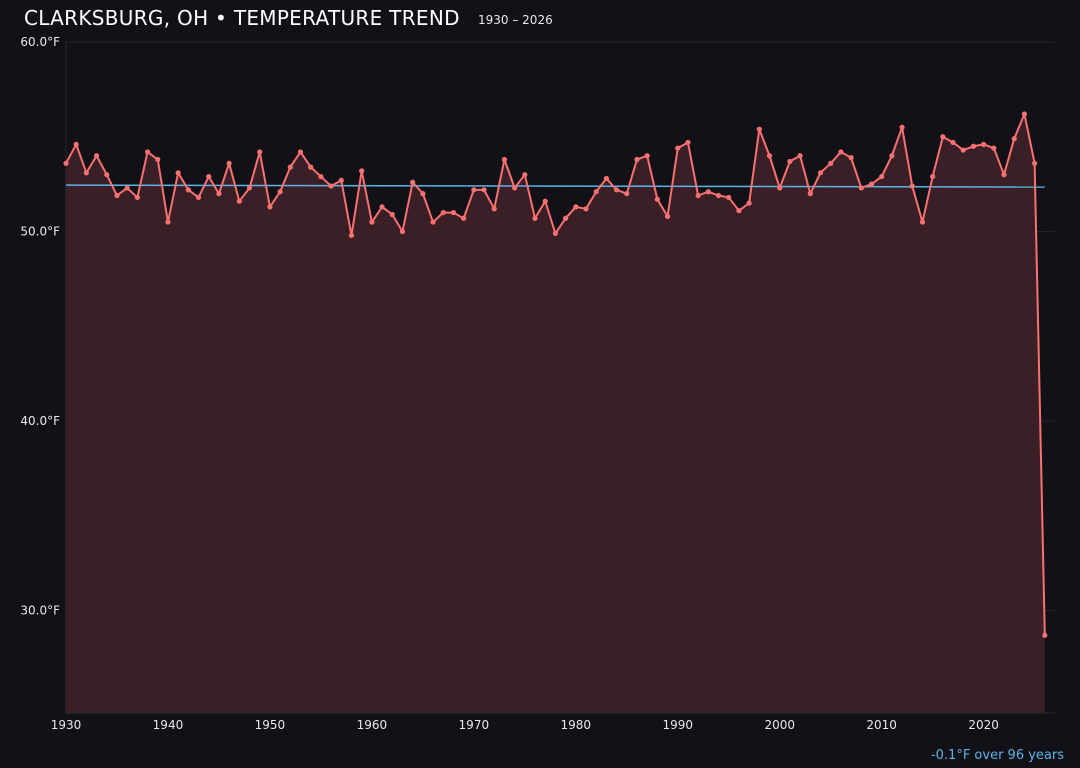 Image resolution: width=1080 pixels, height=768 pixels. Describe the element at coordinates (555, 186) in the screenshot. I see `trend-line` at that location.